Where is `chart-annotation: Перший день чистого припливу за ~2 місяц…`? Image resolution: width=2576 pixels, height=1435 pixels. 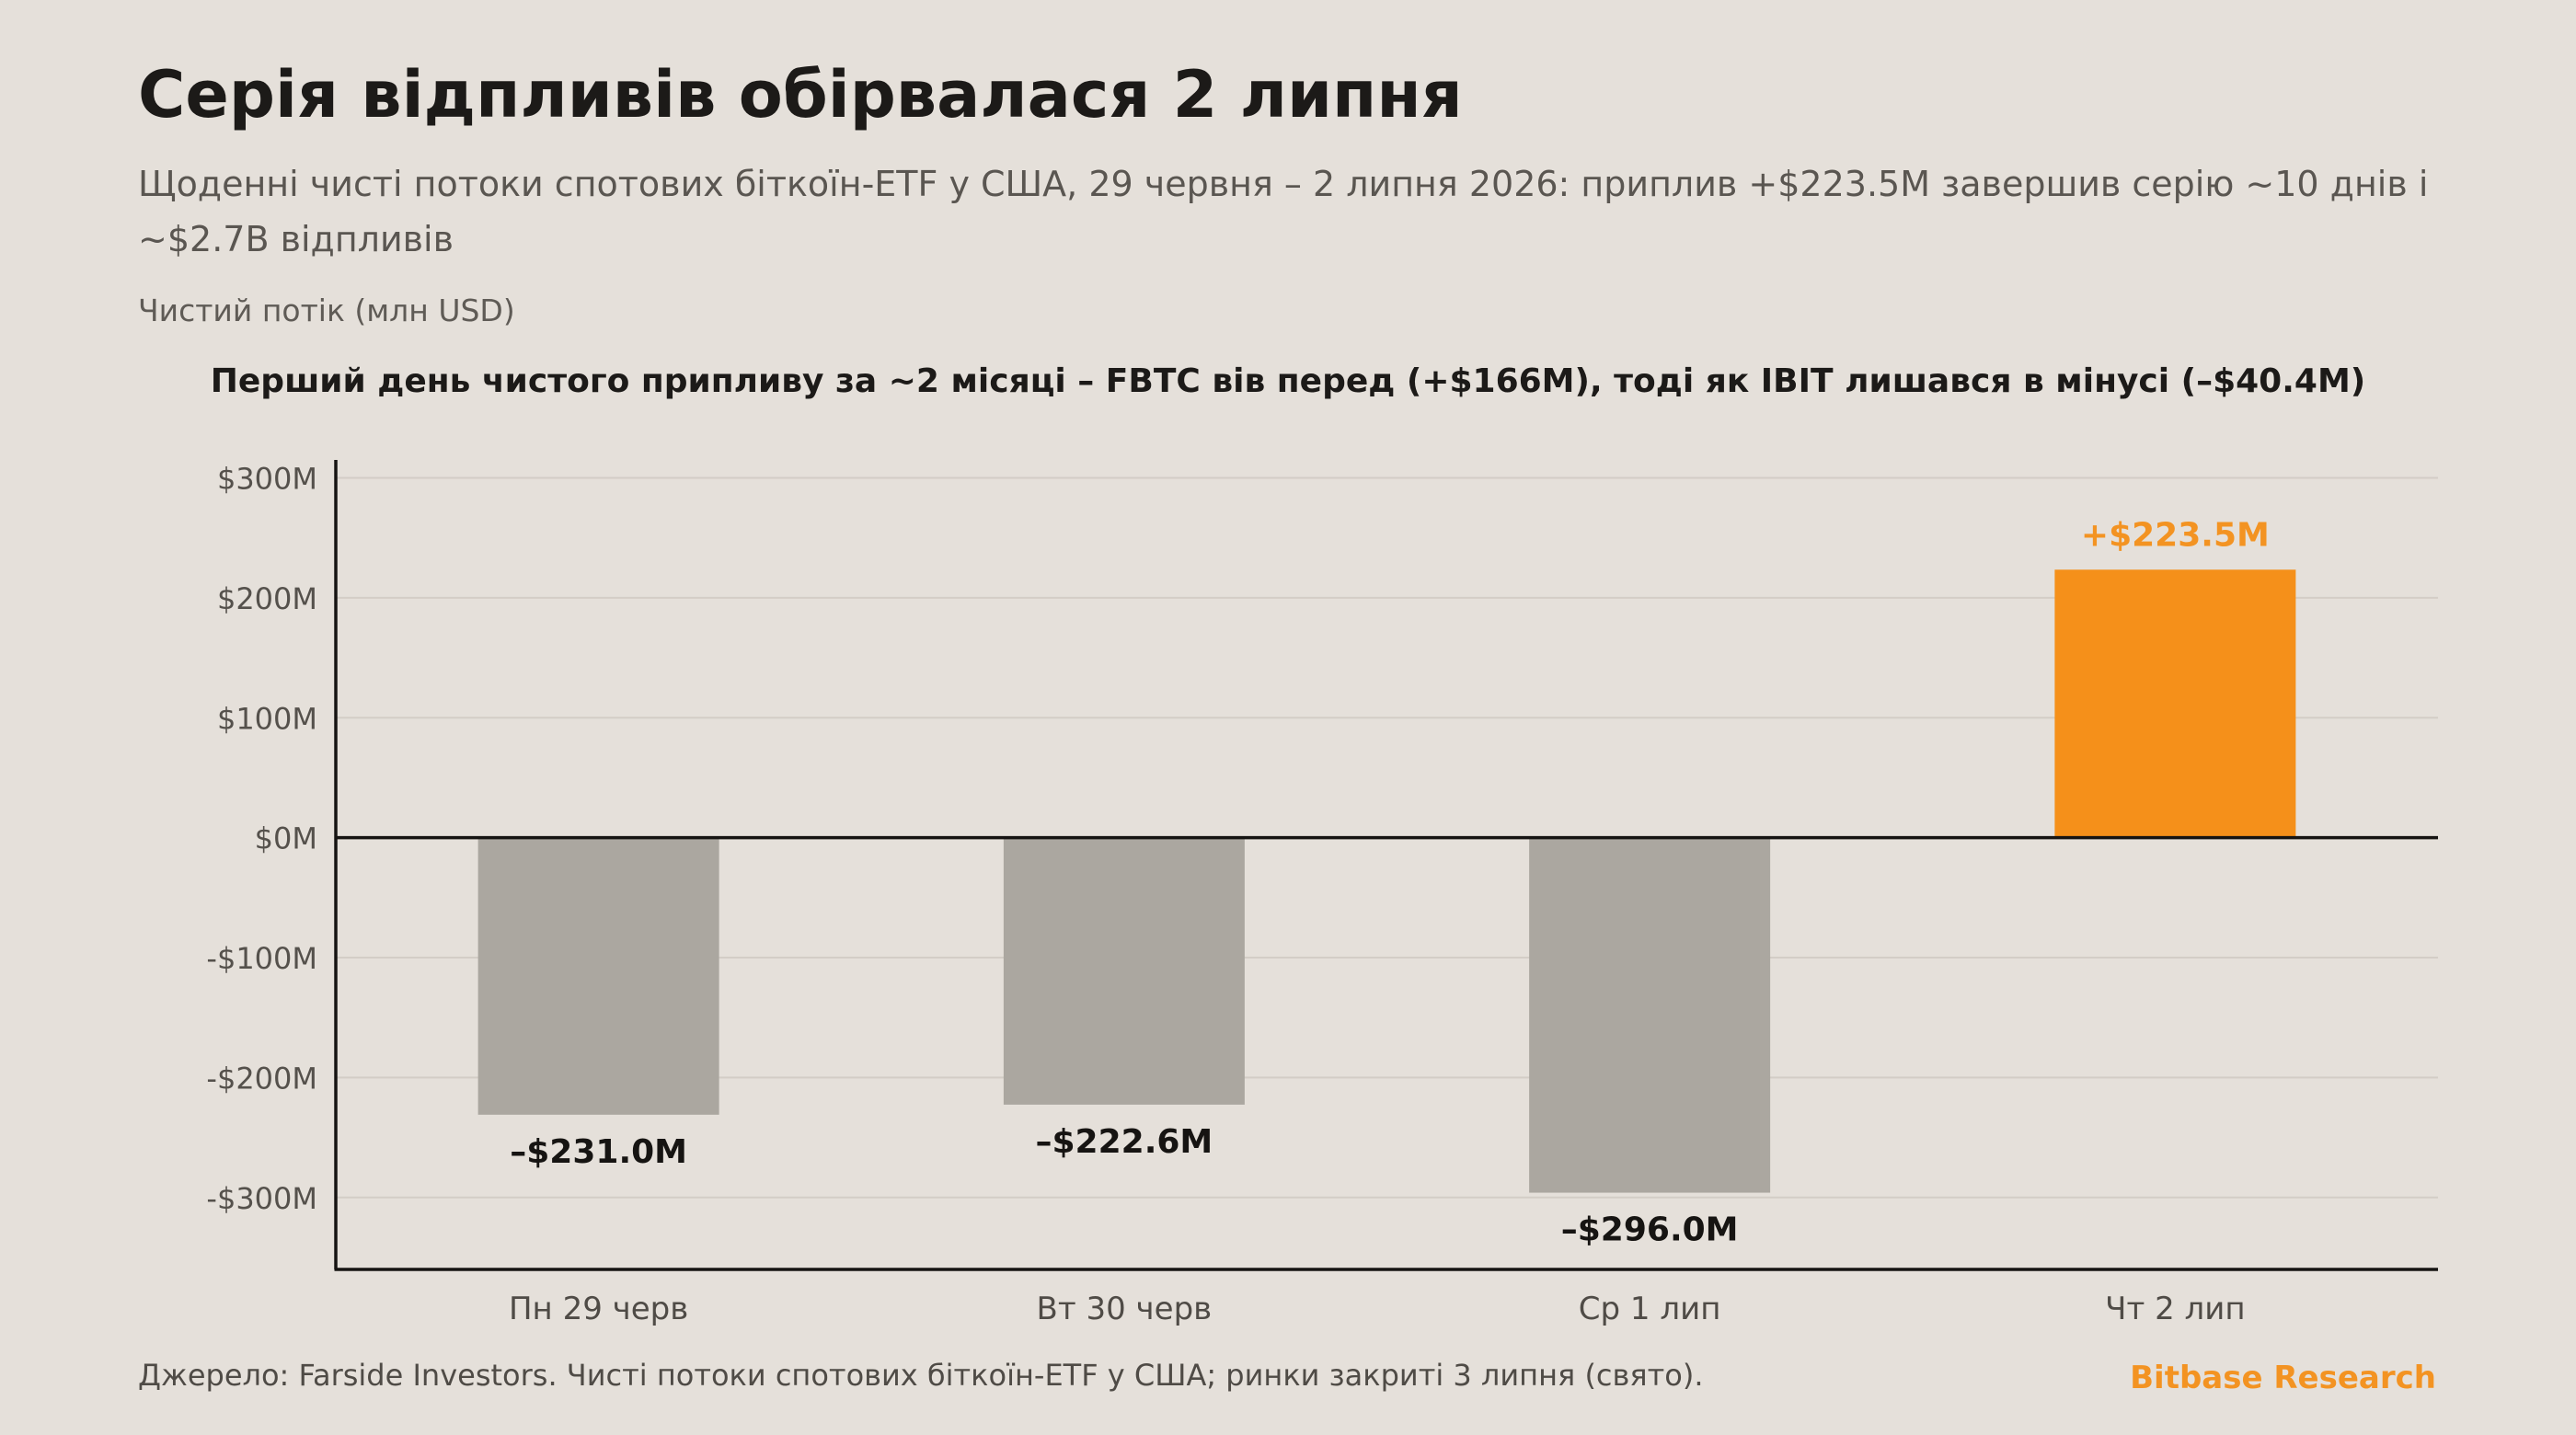
chart-annotation: Перший день чистого припливу за ~2 місяц… is located at coordinates (1288, 381).